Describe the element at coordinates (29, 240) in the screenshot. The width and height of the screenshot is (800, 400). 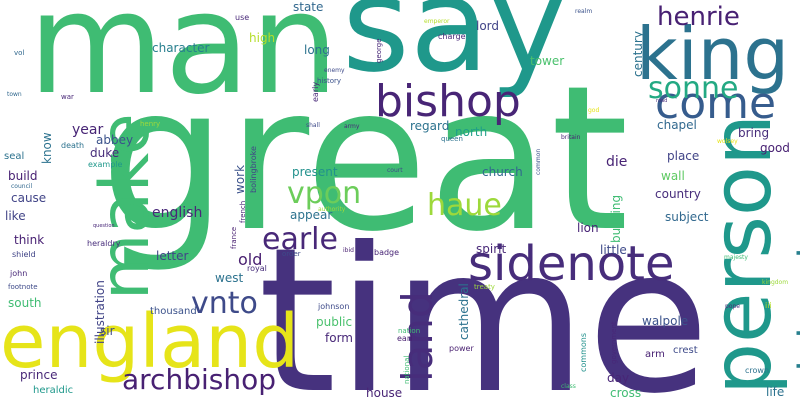
I see `word-think: think` at that location.